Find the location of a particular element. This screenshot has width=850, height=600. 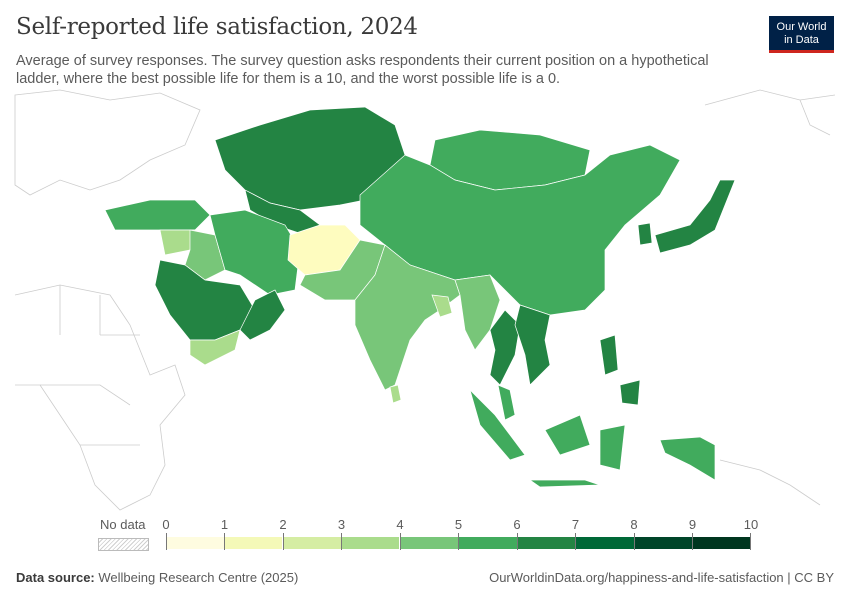

chart-title: Self-reported life satisfaction, 2024 is located at coordinates (217, 27).